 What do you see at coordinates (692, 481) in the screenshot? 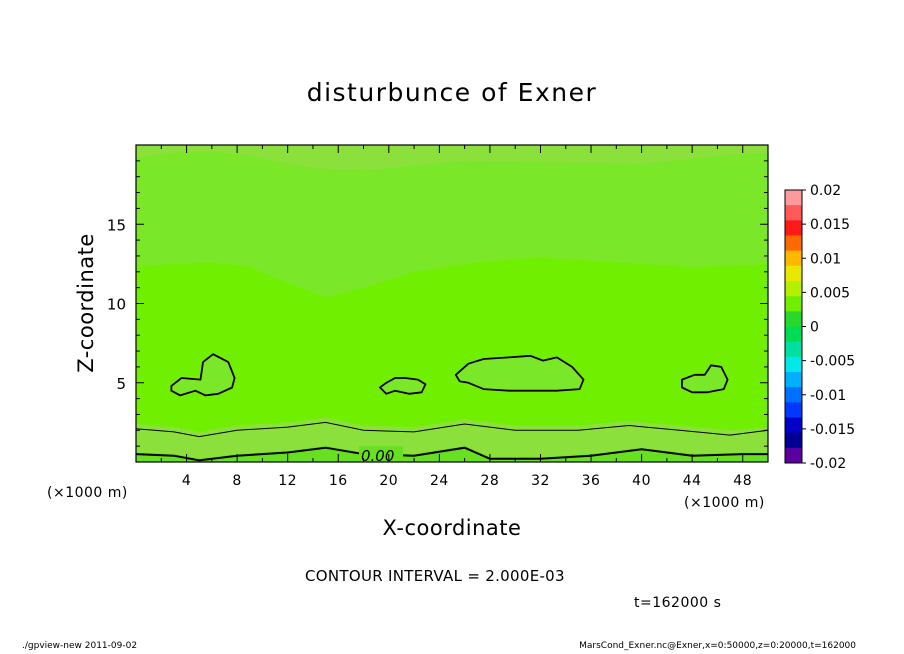
I see `x-tick-label: 44` at bounding box center [692, 481].